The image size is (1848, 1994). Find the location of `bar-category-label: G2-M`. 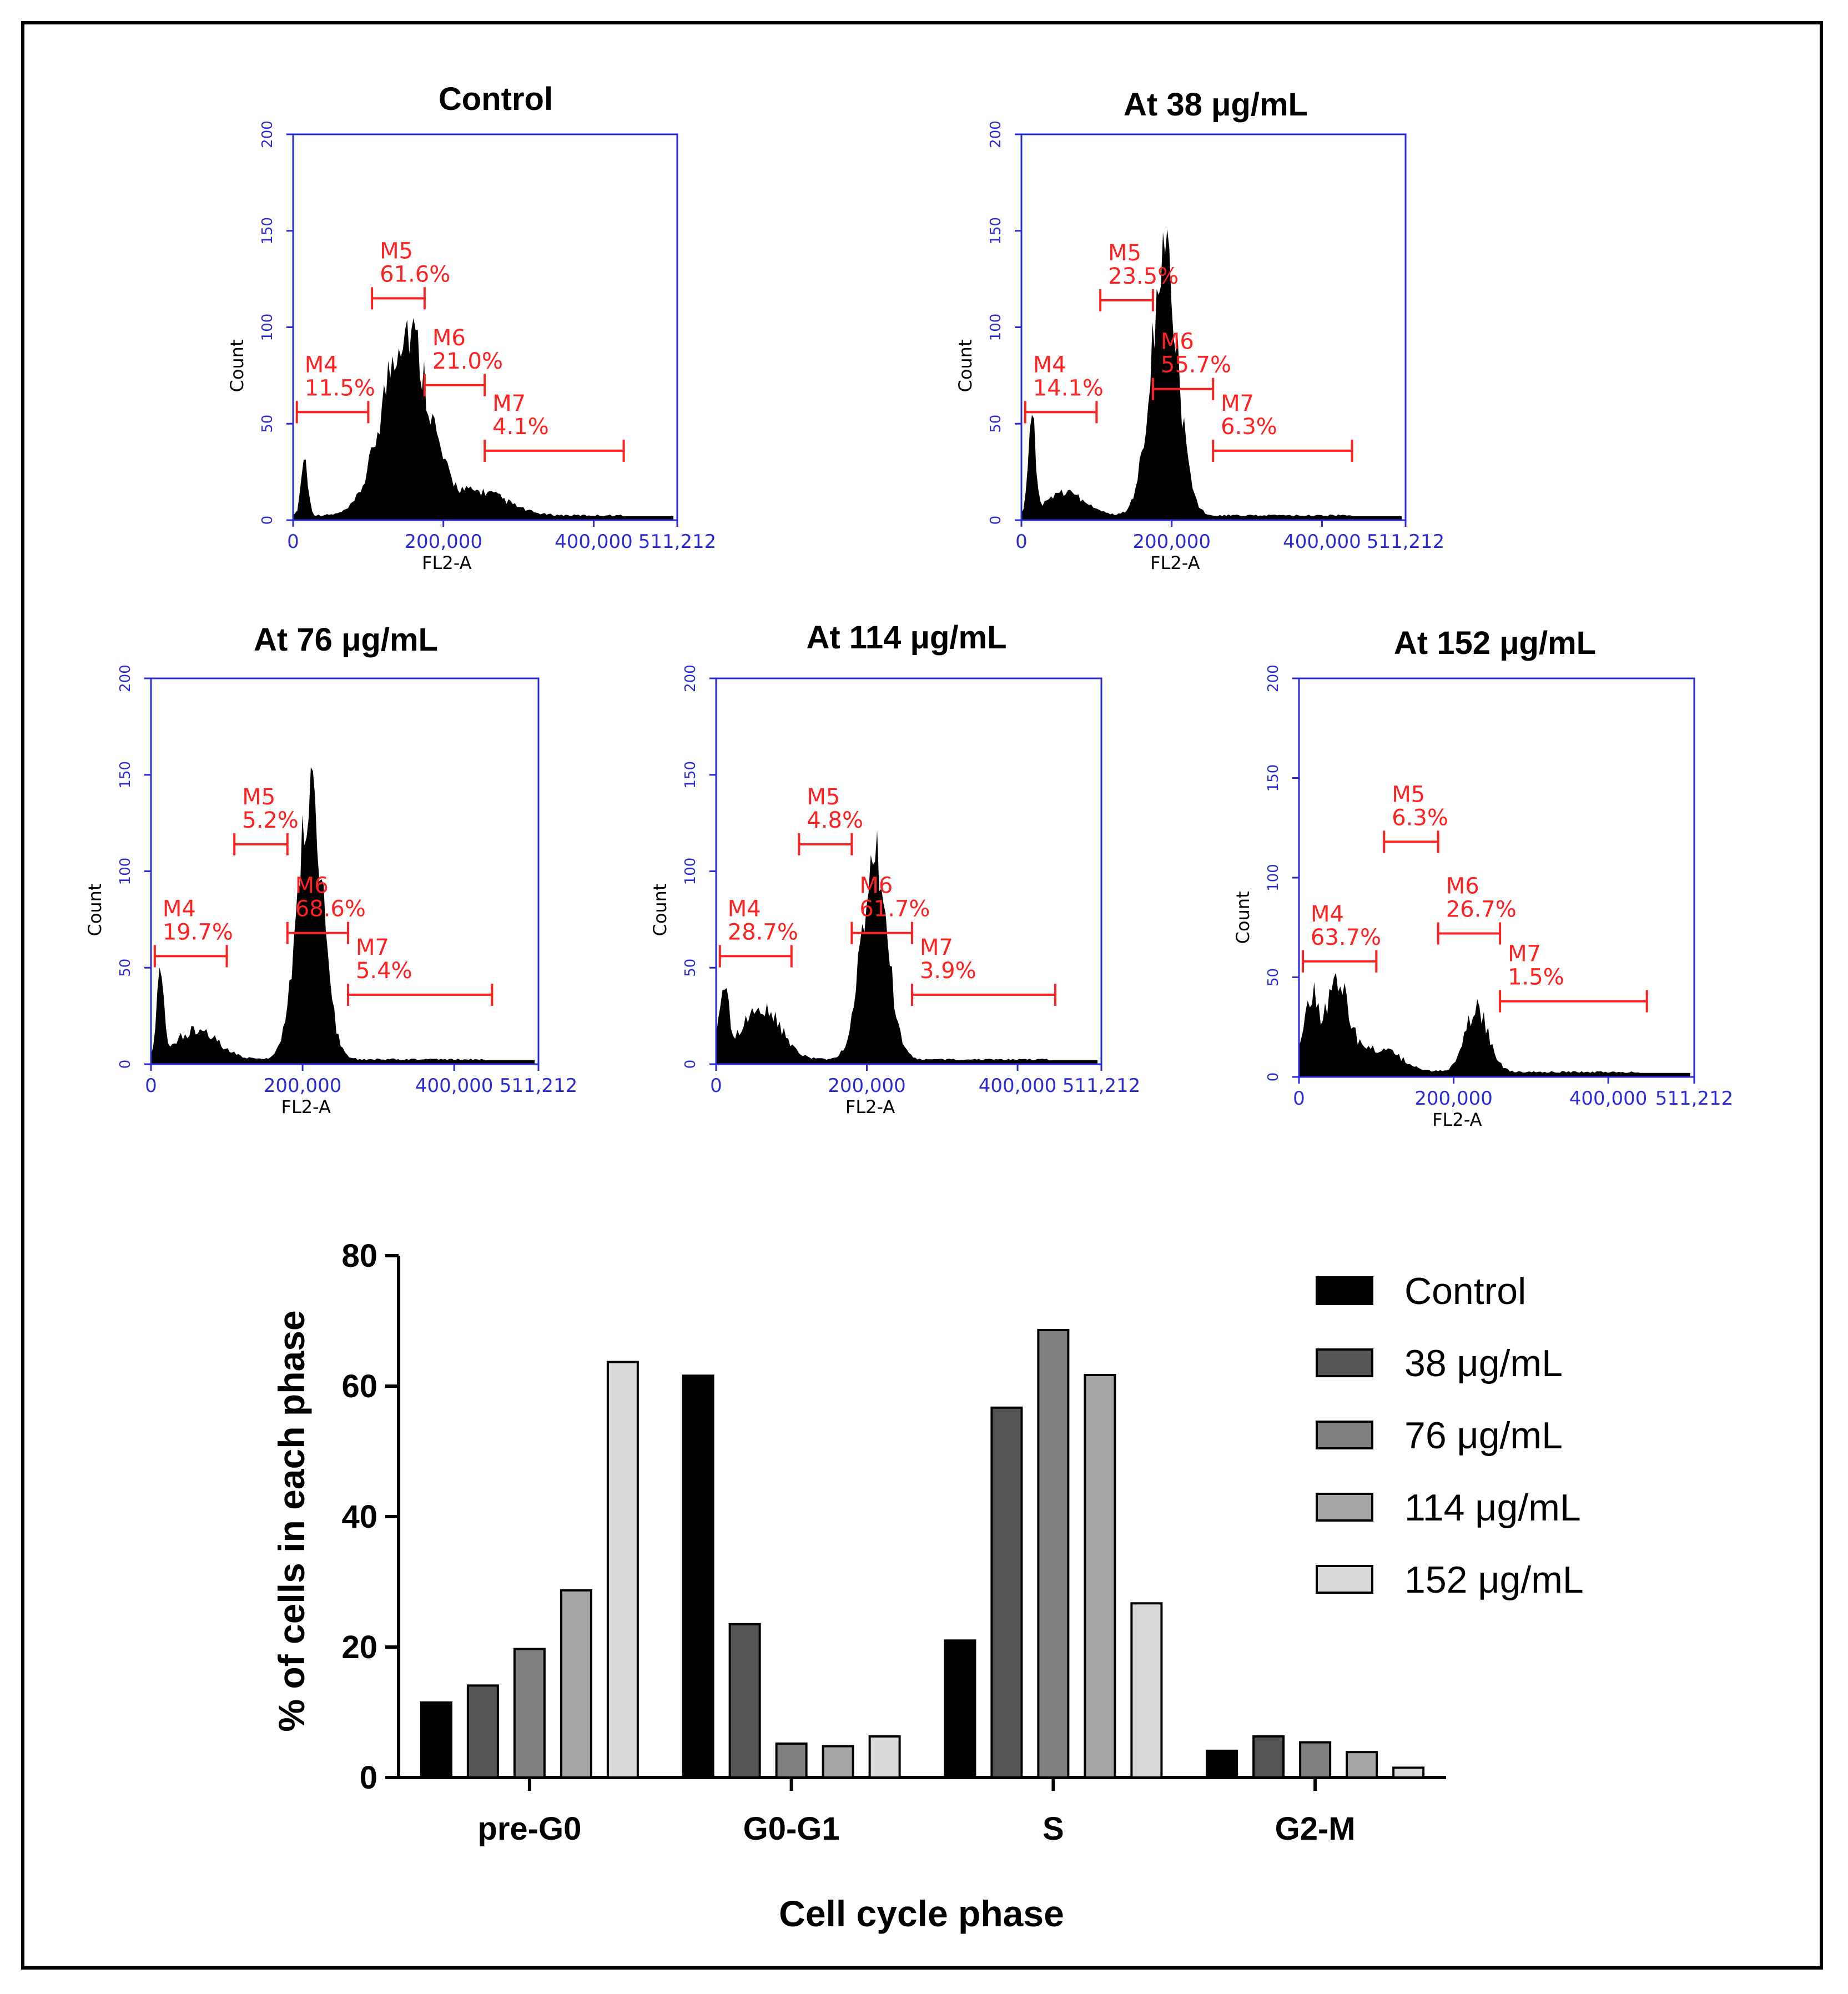

bar-category-label: G2-M is located at coordinates (1315, 1829).